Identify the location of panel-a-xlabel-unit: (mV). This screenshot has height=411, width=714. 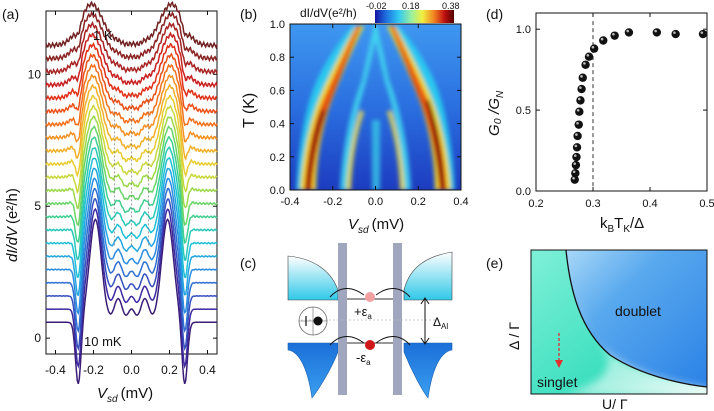
(137, 393).